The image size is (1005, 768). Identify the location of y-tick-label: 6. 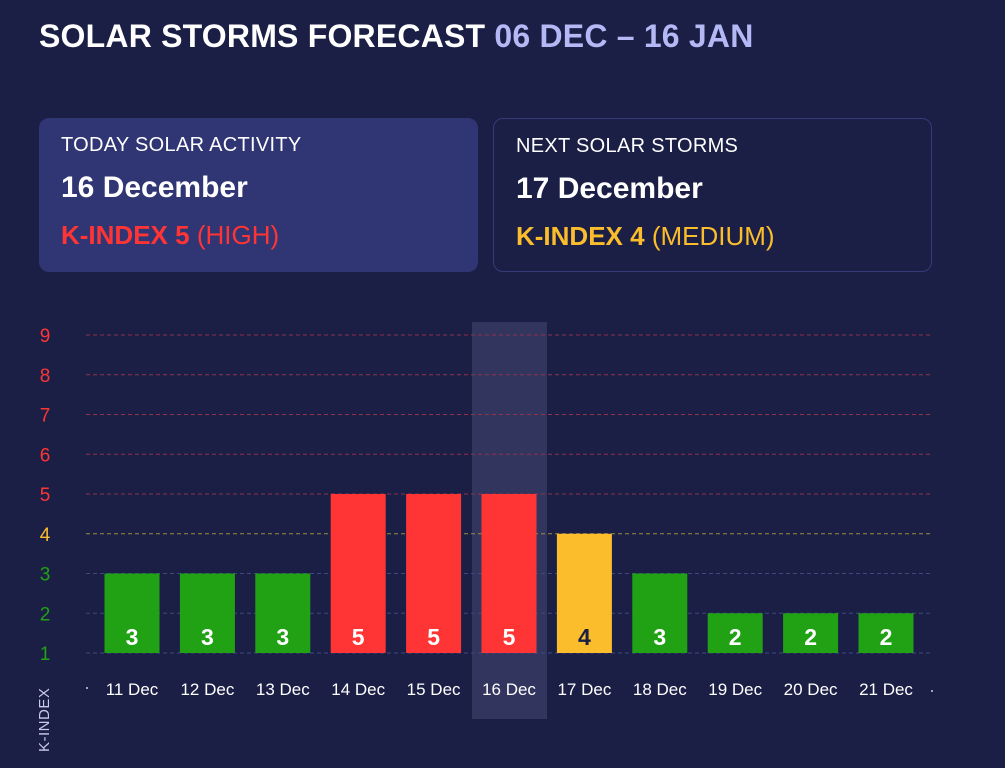
(45, 455).